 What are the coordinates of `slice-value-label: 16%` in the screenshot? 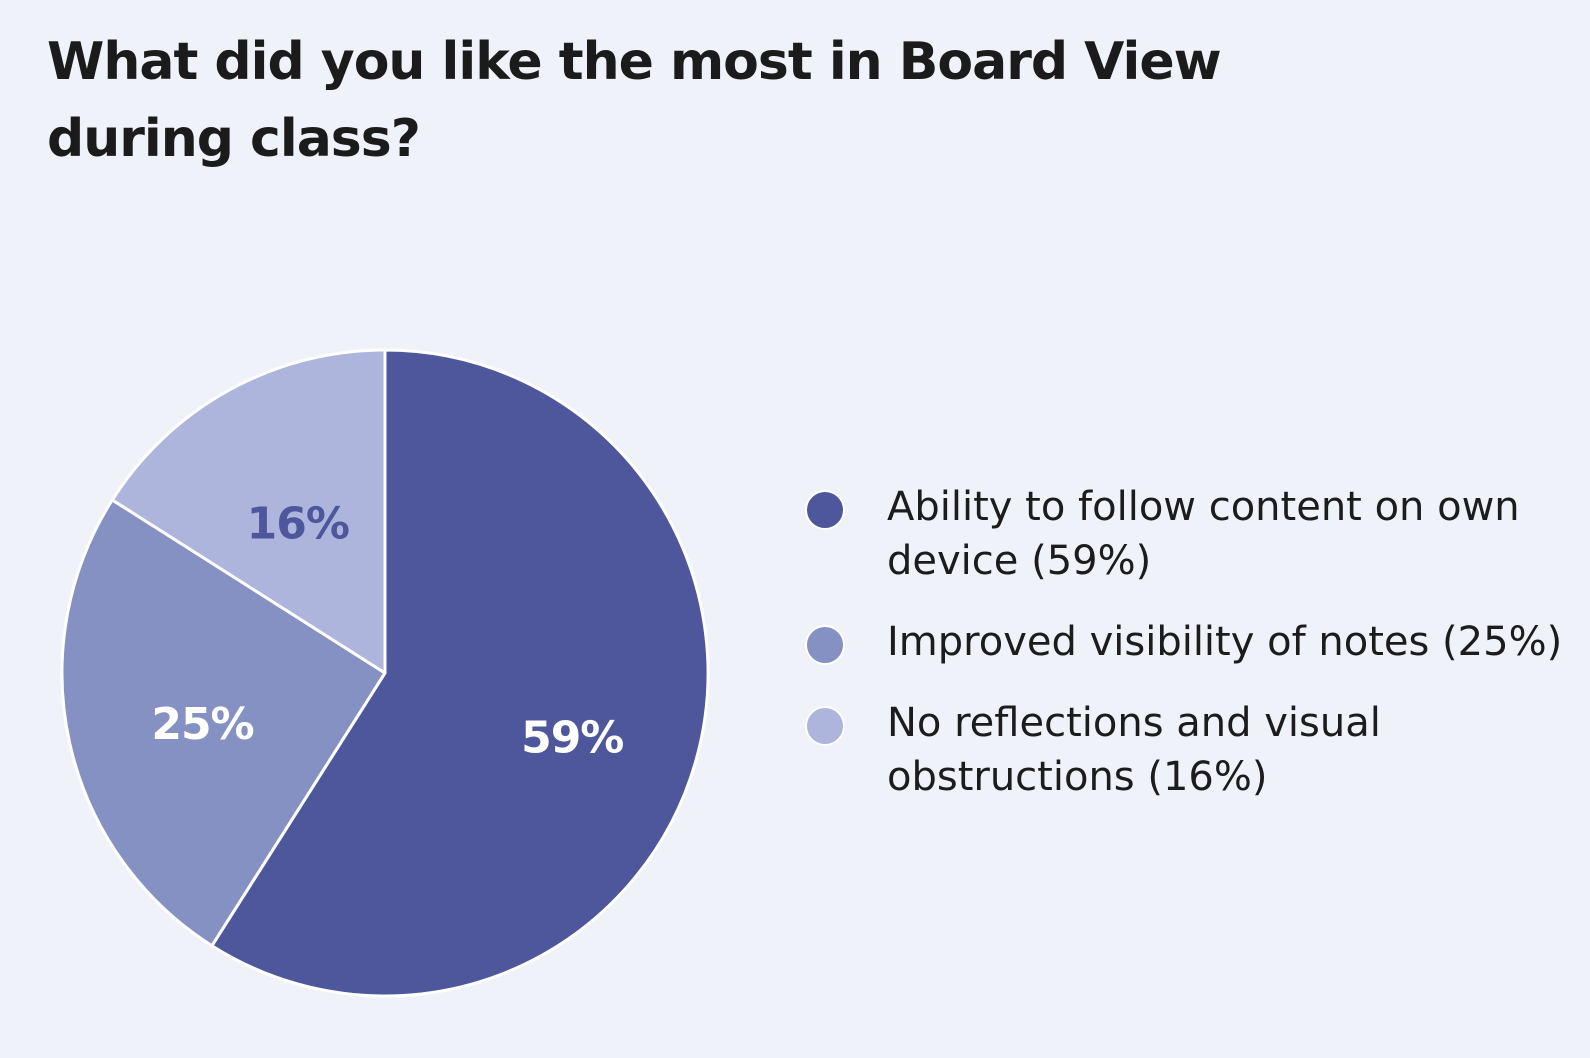 It's located at (298, 523).